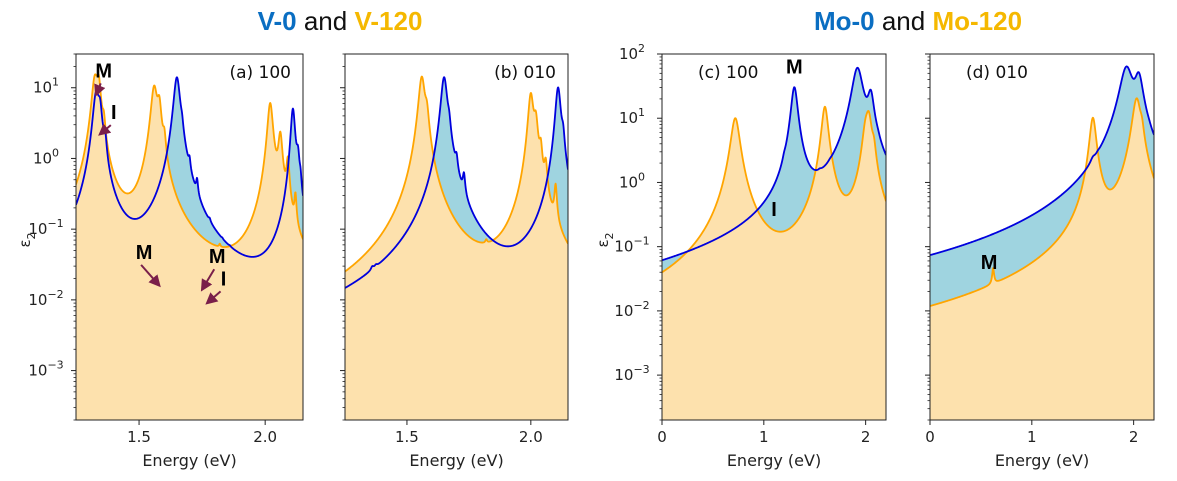 This screenshot has height=481, width=1177. I want to click on ylabel-left: ε2, so click(27, 239).